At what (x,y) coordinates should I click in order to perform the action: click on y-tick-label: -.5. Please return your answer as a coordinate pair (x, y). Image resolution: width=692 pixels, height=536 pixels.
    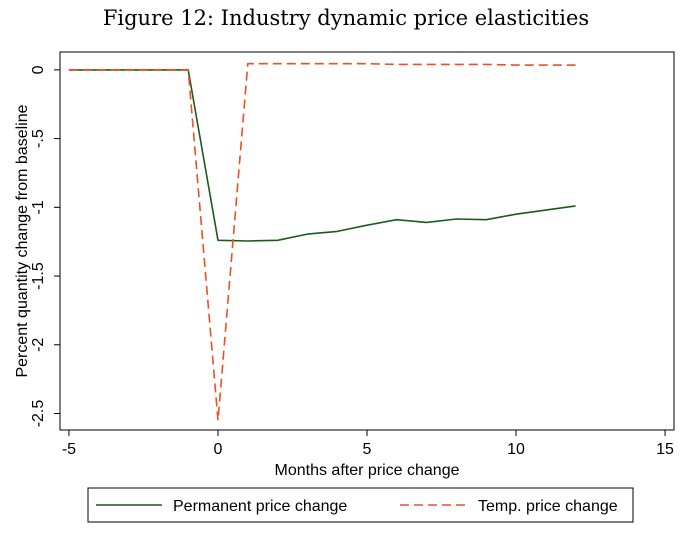
    Looking at the image, I should click on (38, 138).